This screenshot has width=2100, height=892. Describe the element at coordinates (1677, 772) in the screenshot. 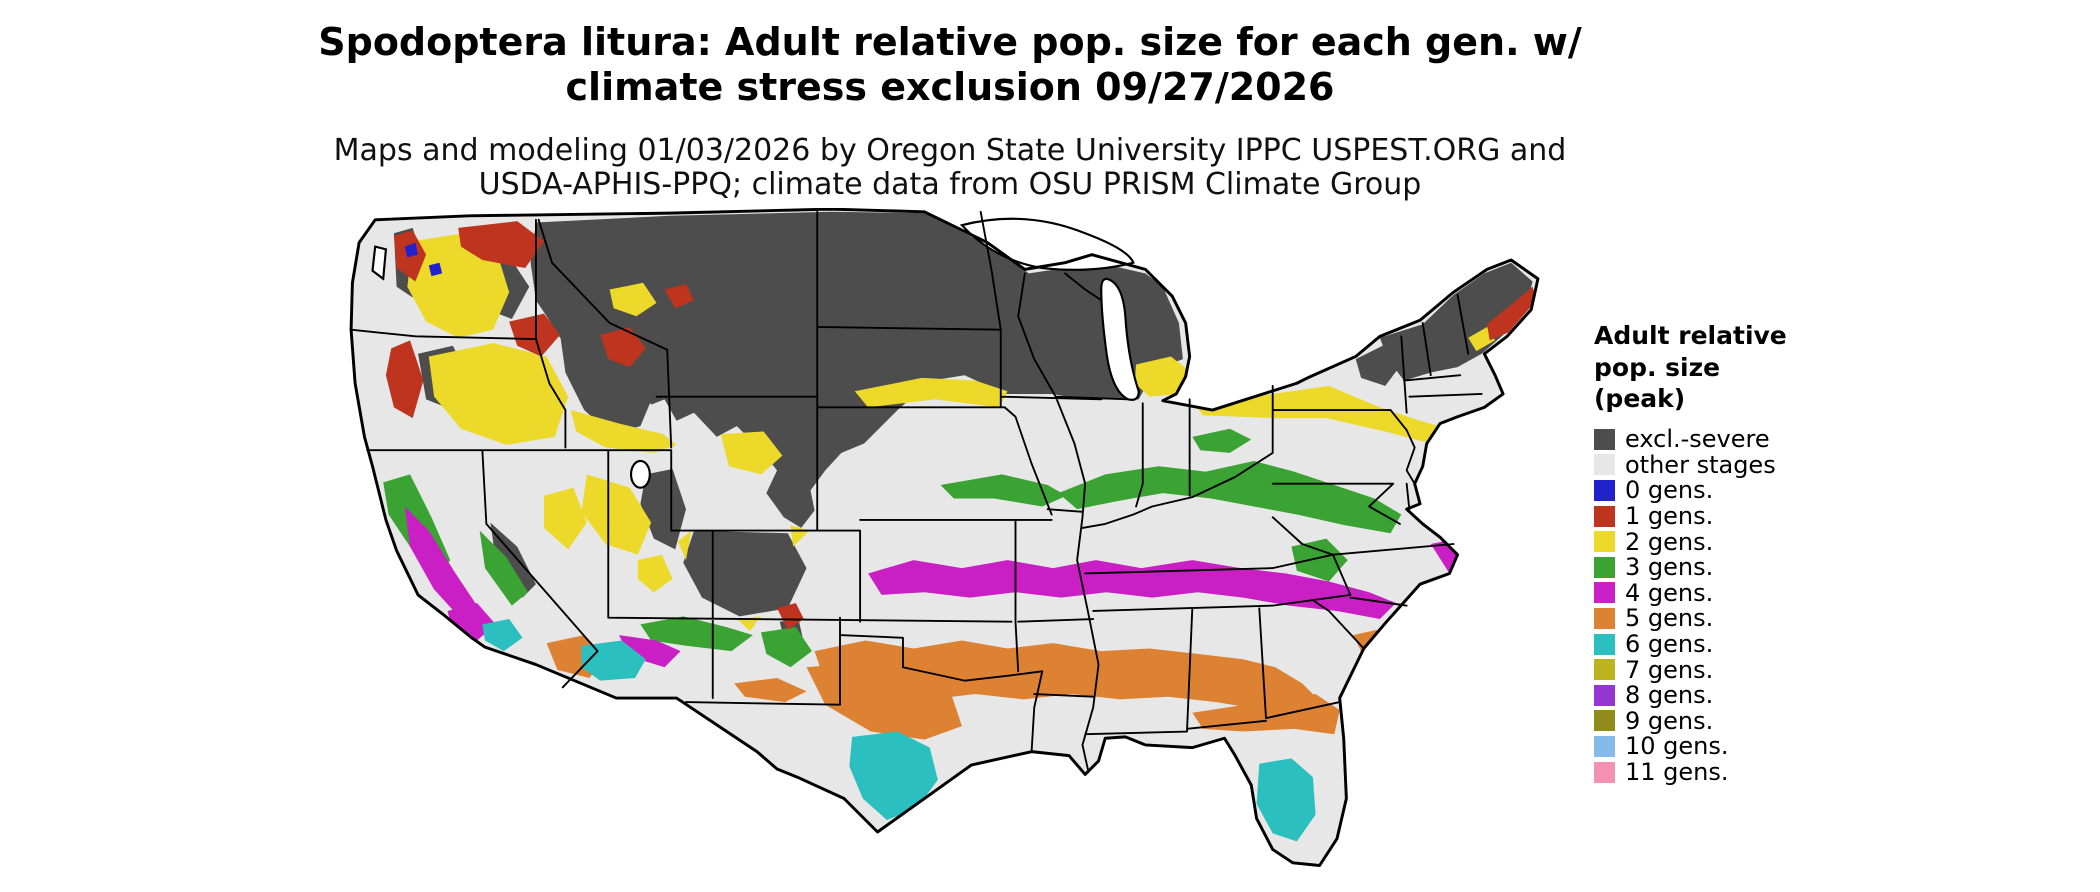

I see `legend-label-g11: 11 gens.` at that location.